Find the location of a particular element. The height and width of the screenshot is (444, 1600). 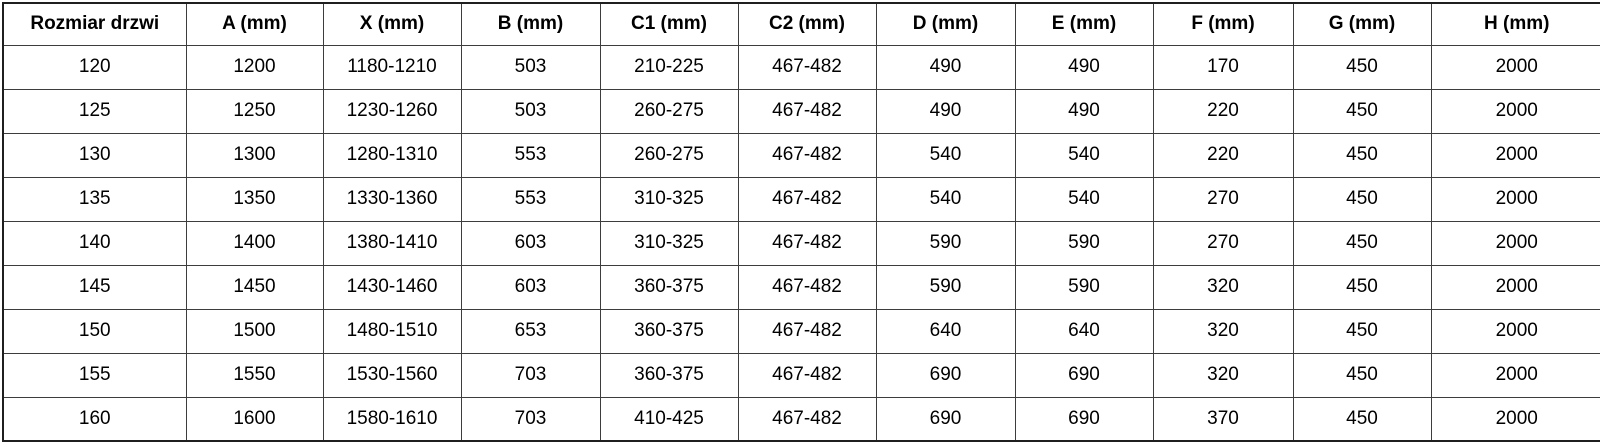

table-cell: 1200 is located at coordinates (254, 67).